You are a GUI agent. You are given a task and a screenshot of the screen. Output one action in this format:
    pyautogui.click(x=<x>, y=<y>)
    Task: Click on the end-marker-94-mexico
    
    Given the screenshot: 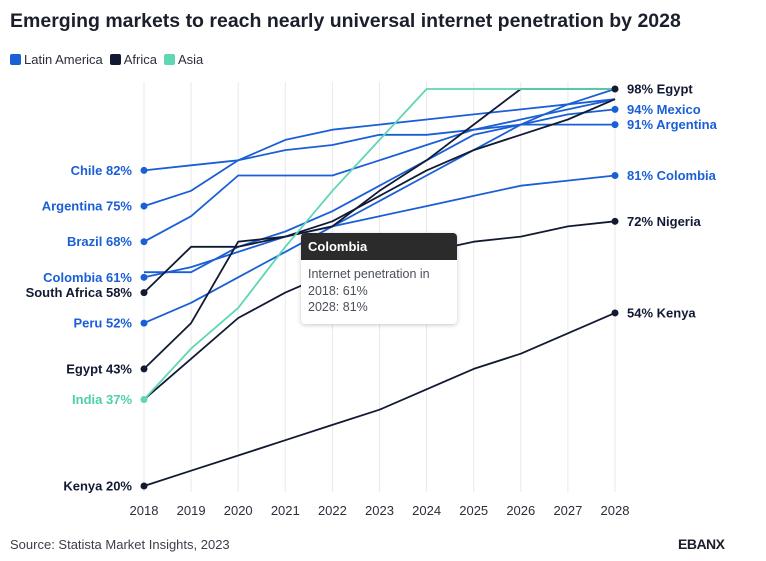 What is the action you would take?
    pyautogui.click(x=615, y=109)
    